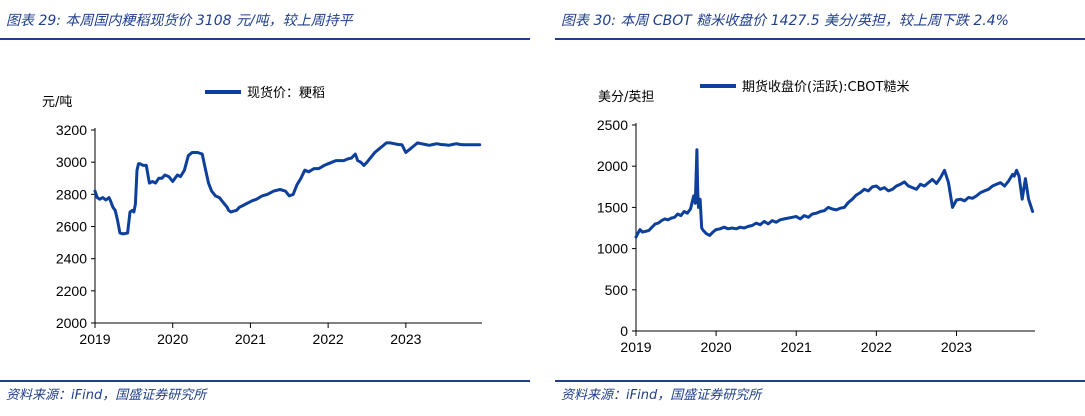 Image resolution: width=1085 pixels, height=416 pixels. I want to click on figure-29-source: 资料来源：iFind，国盛证券研究所, so click(106, 395).